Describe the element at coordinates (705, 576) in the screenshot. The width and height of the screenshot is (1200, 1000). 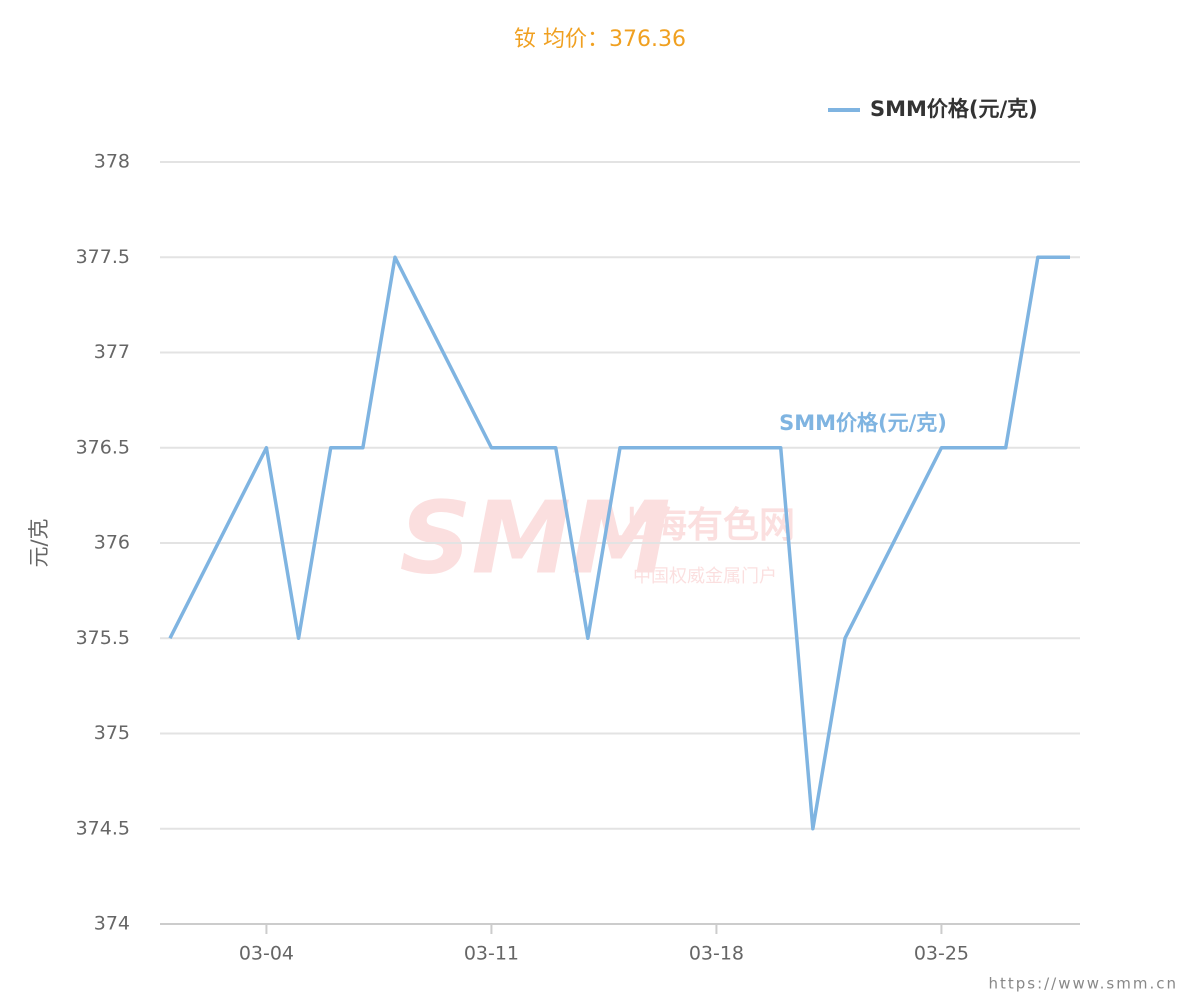
I see `watermark-slogan: 中国权威金属门户` at that location.